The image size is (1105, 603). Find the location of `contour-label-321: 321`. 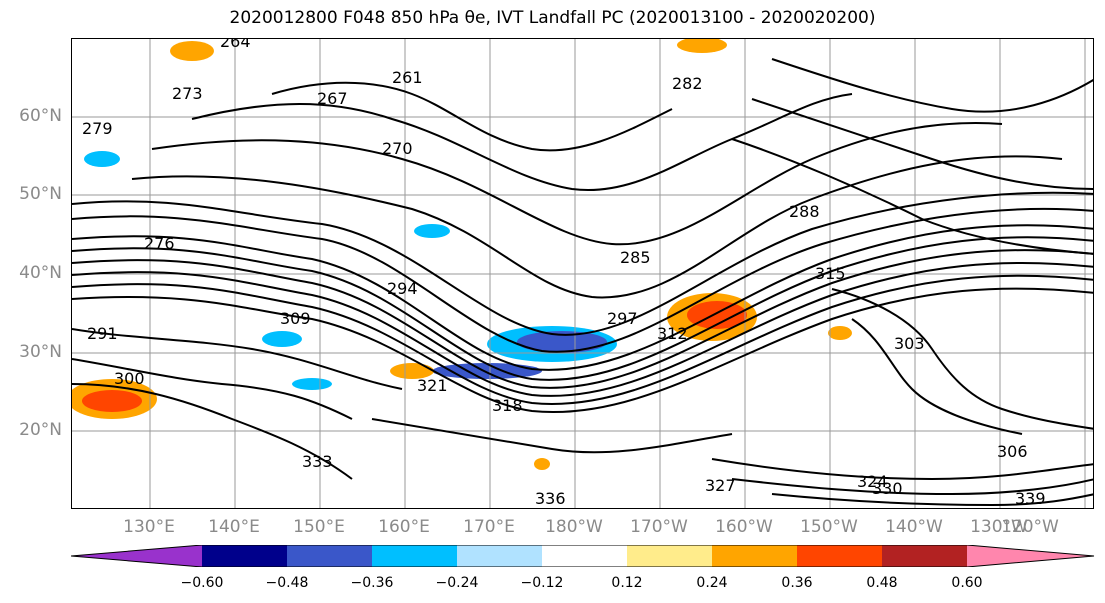

contour-label-321: 321 is located at coordinates (432, 385).